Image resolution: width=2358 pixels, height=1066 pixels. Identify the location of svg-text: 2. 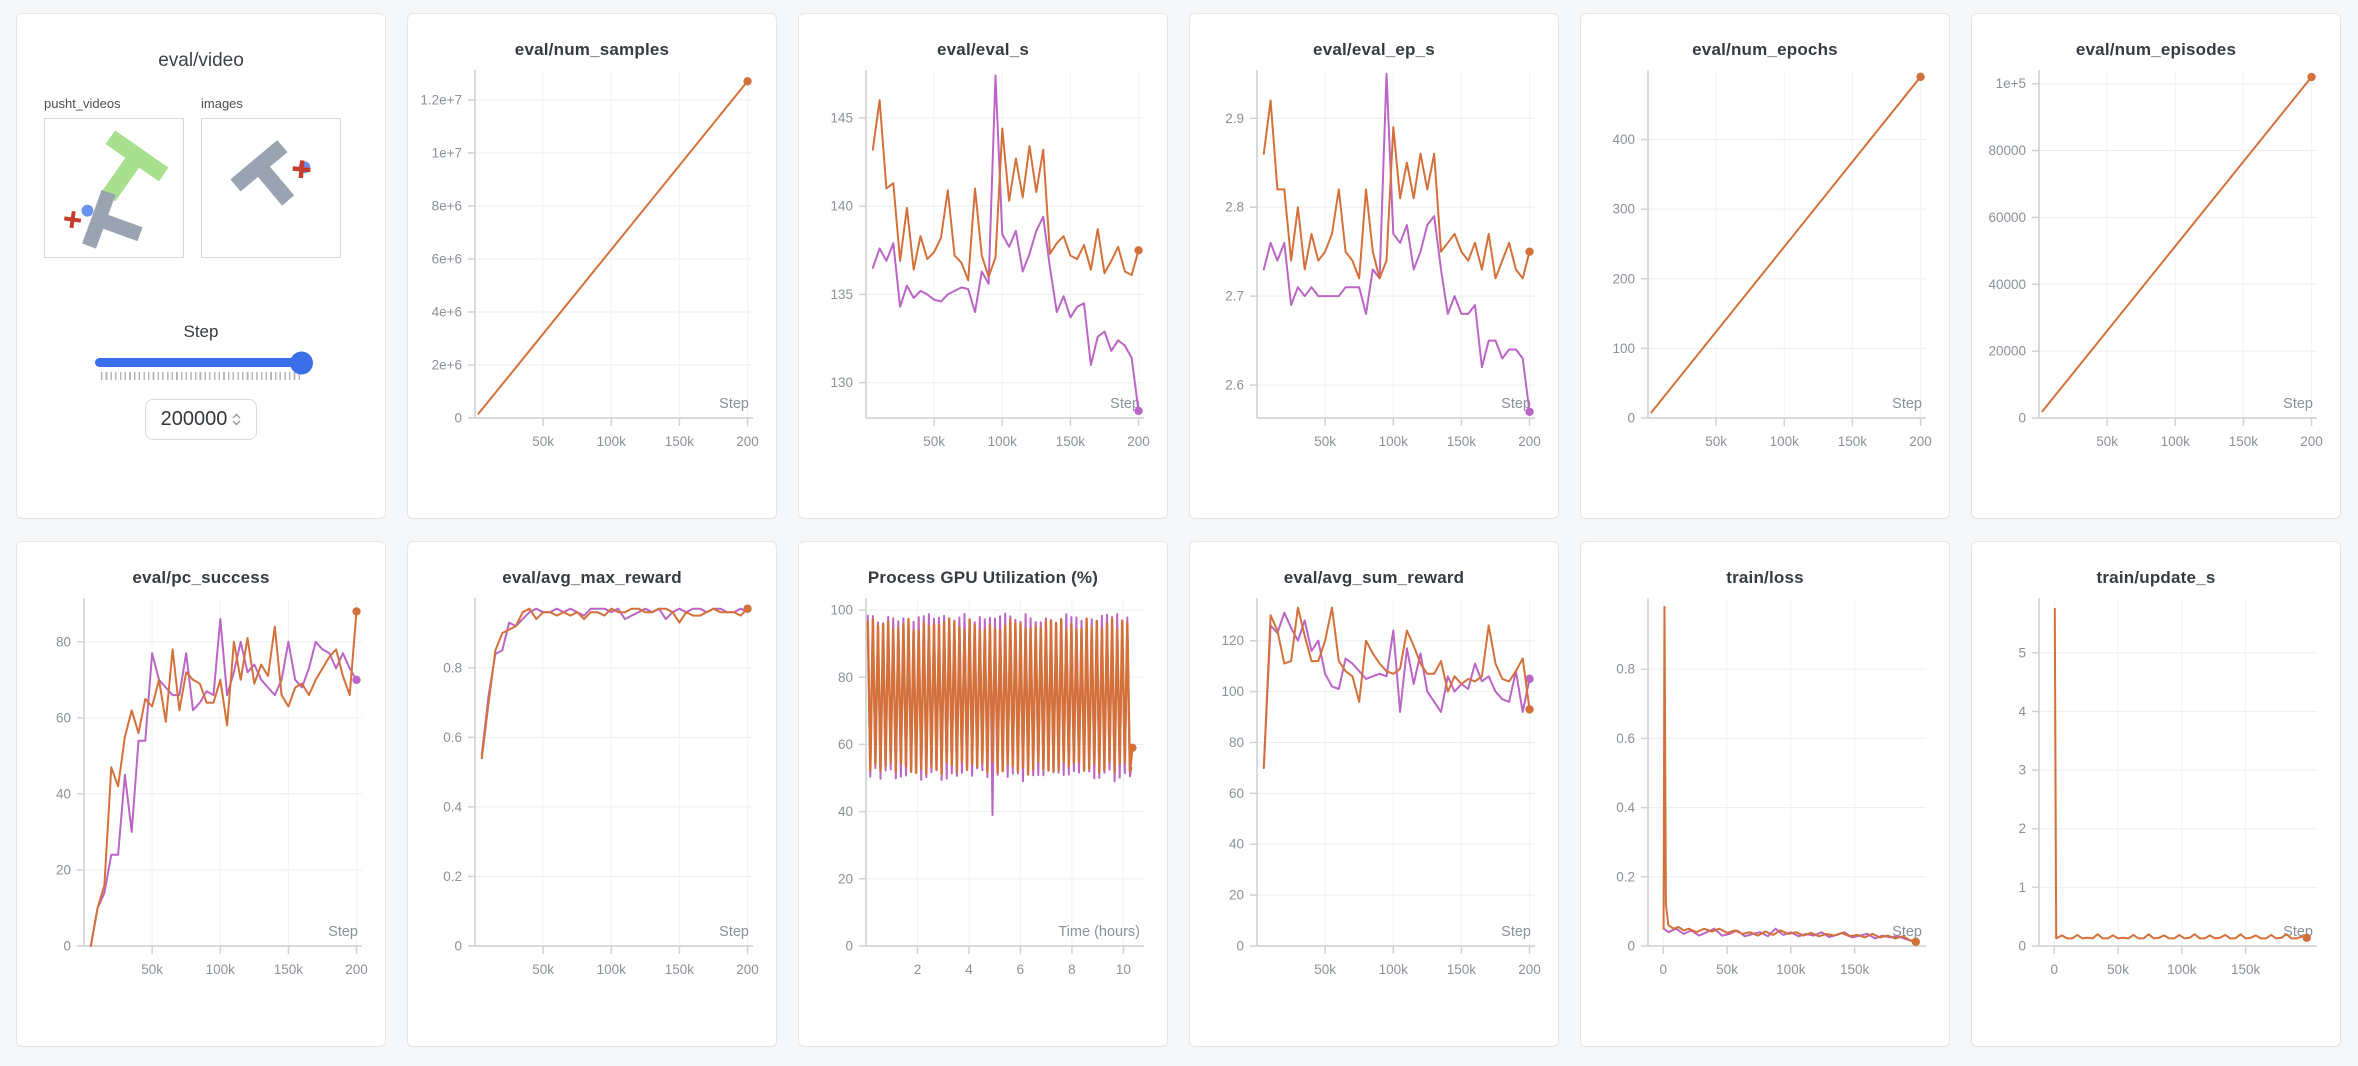
(2022, 828).